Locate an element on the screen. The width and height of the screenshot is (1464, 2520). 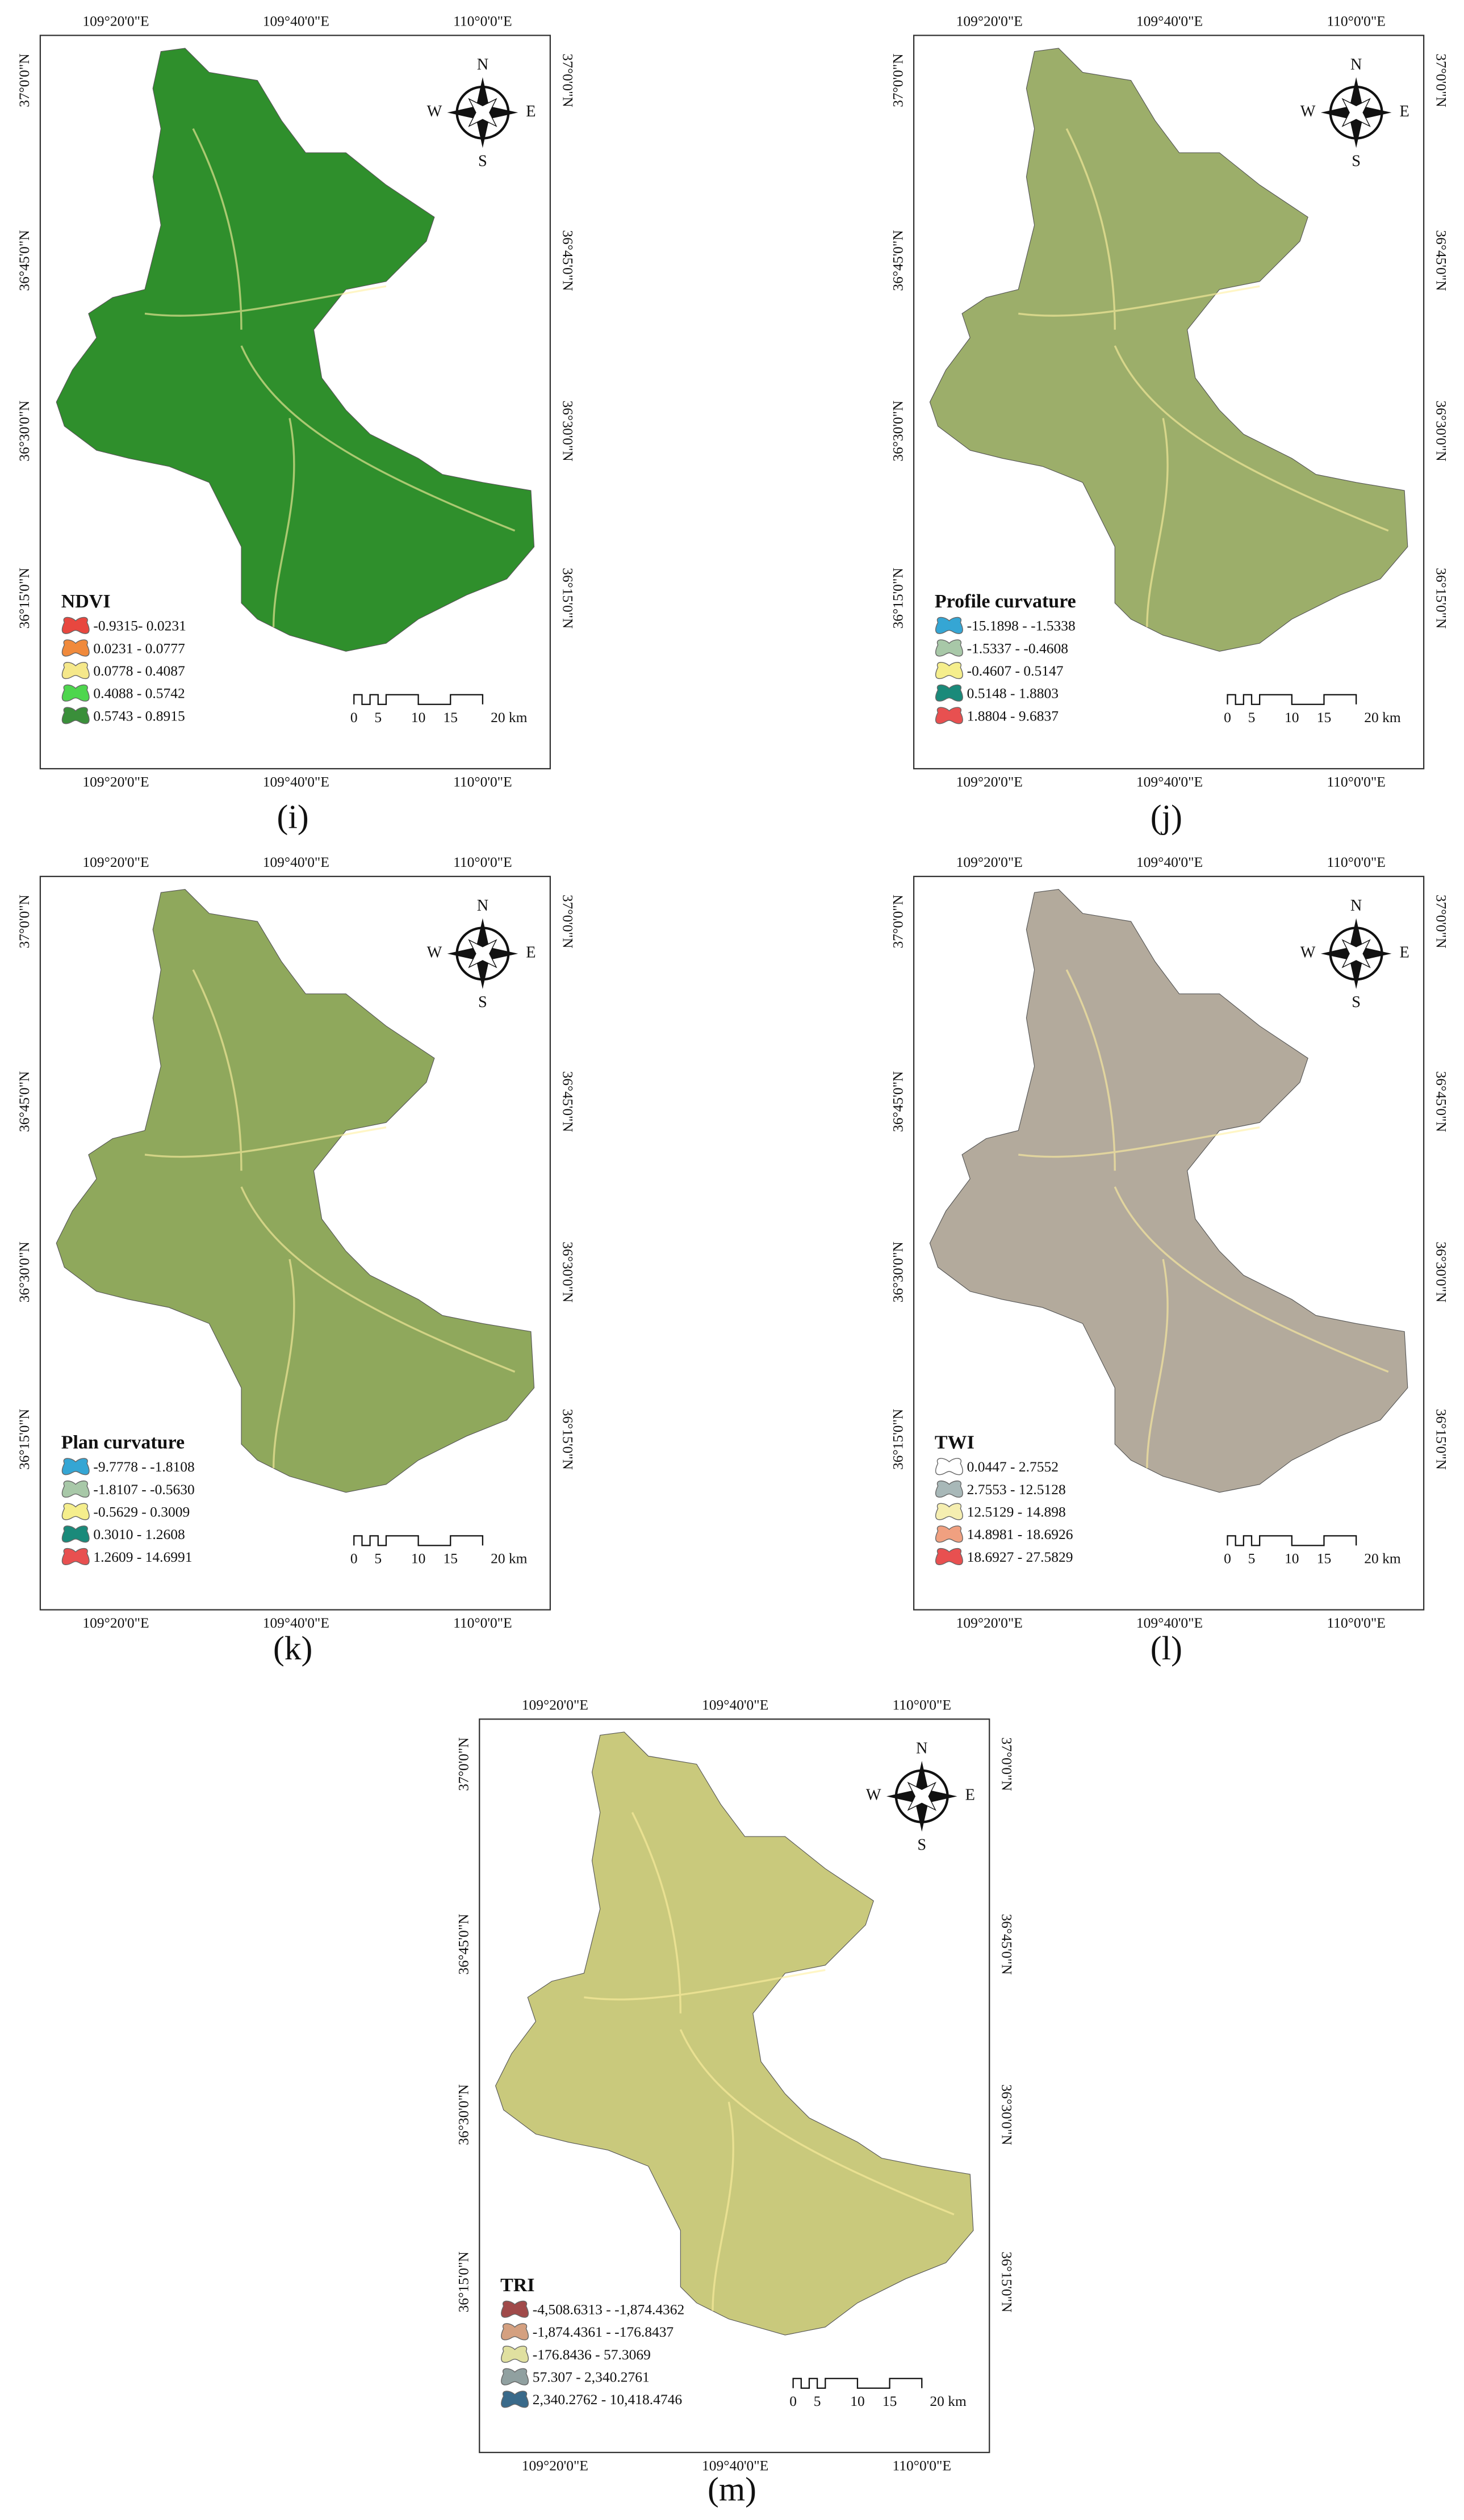
panel-label: (m) is located at coordinates (732, 2489).